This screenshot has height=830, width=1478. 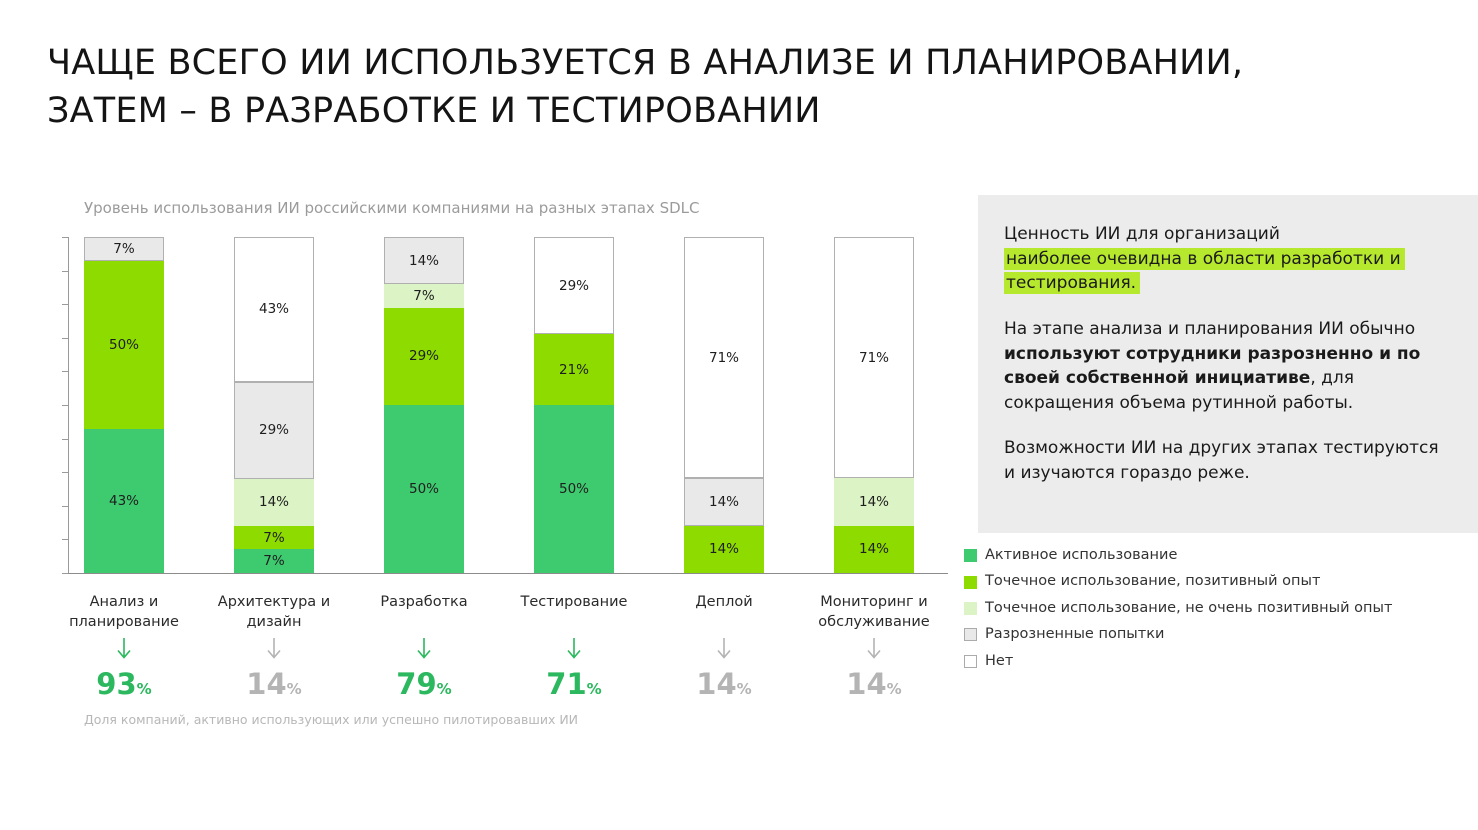 I want to click on p1-text: Ценность ИИ для организаций, so click(x=1142, y=234).